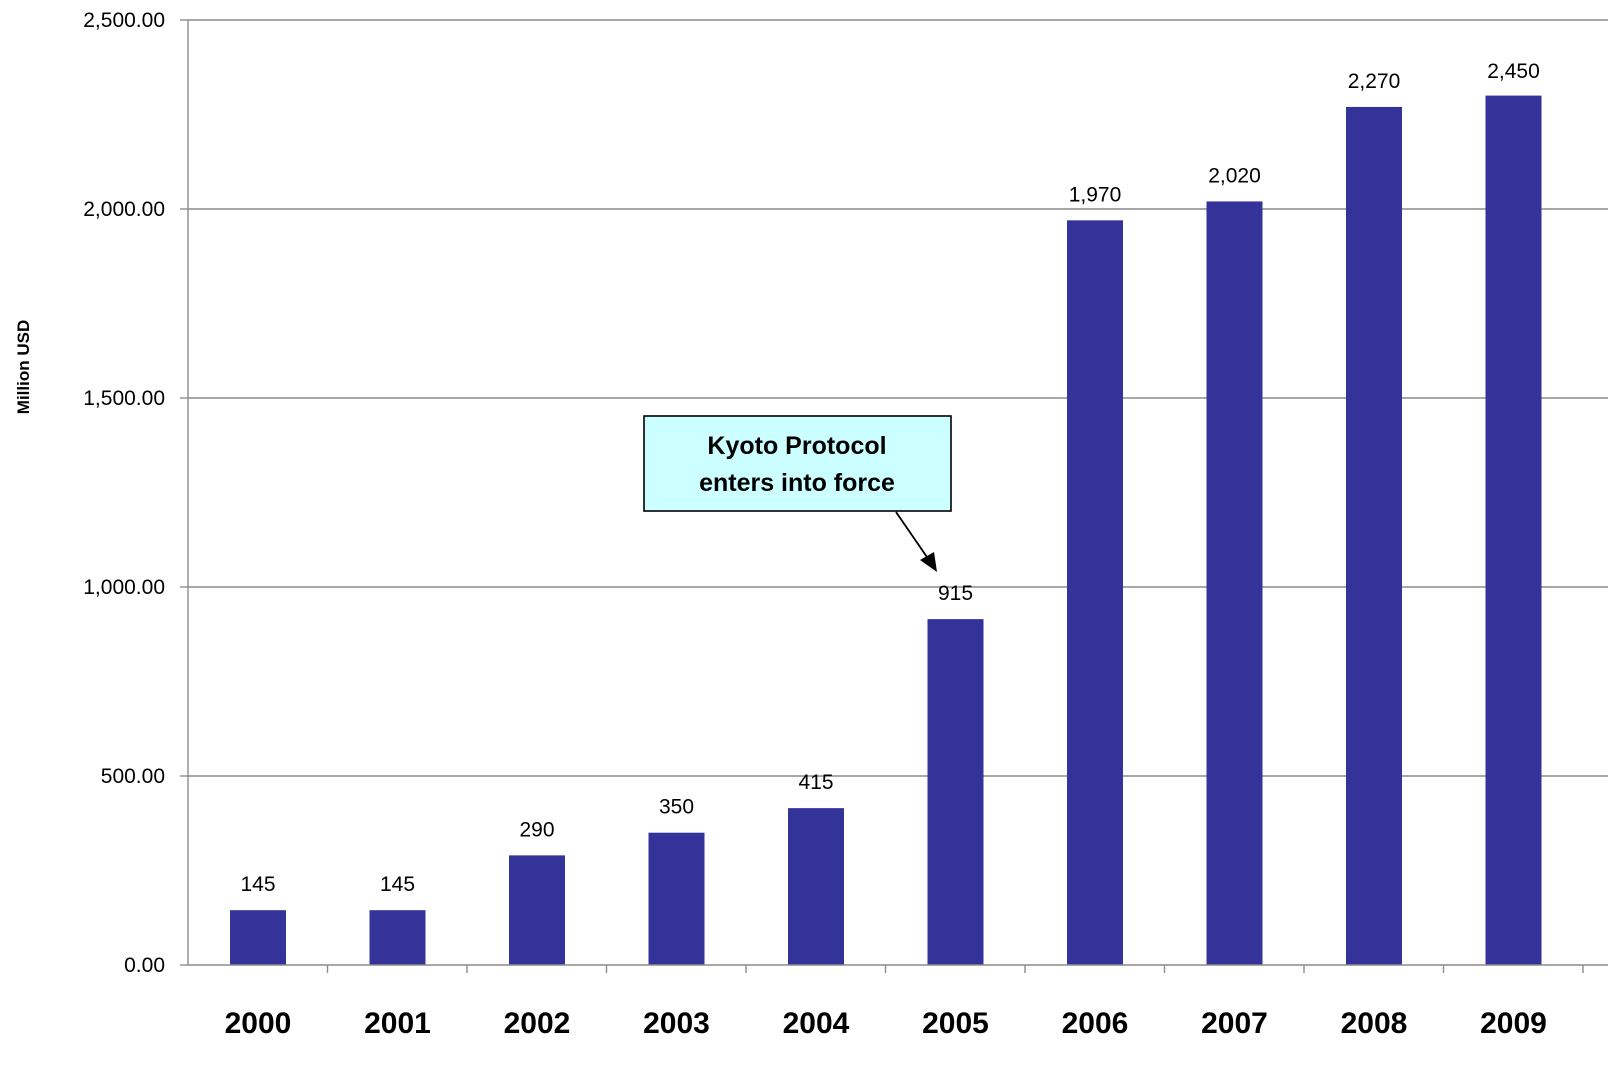 This screenshot has width=1608, height=1066. Describe the element at coordinates (955, 792) in the screenshot. I see `bar-2005` at that location.